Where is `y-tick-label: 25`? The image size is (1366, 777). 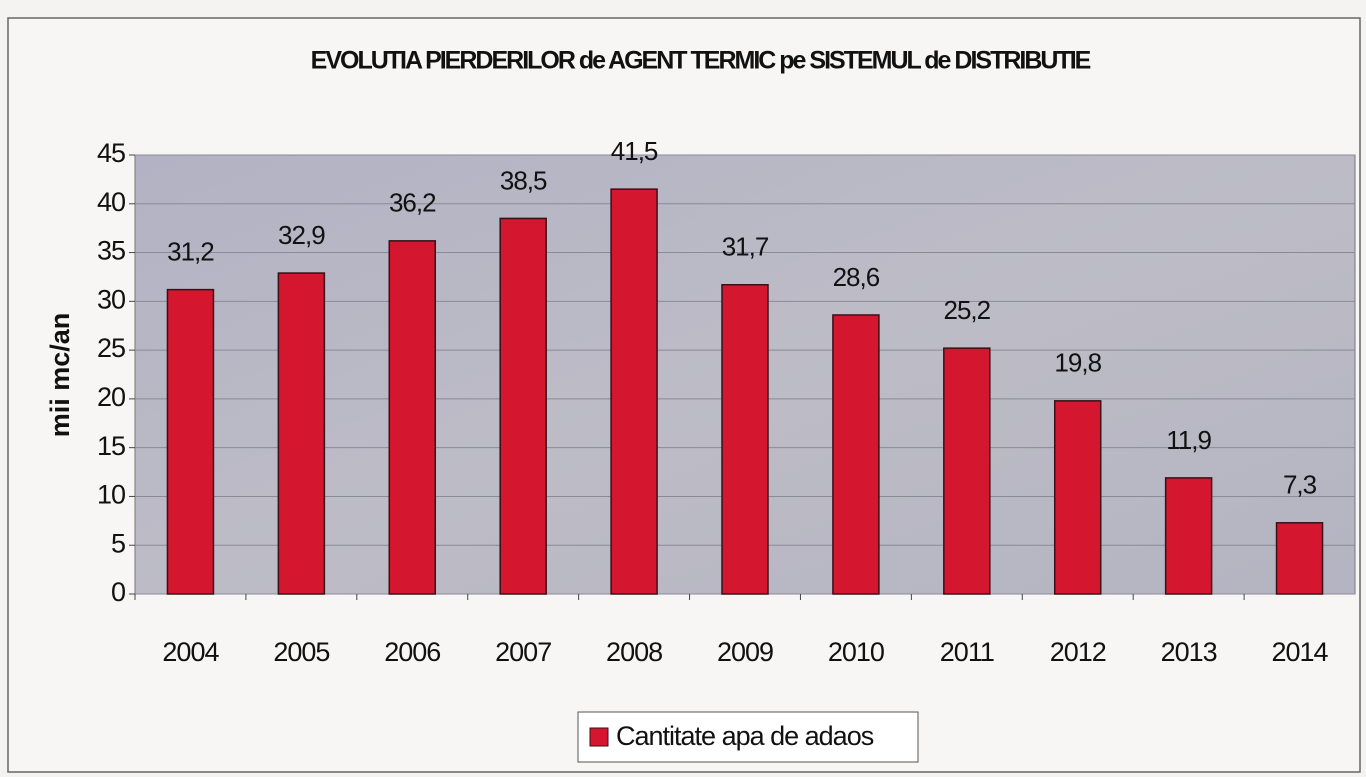 y-tick-label: 25 is located at coordinates (111, 348).